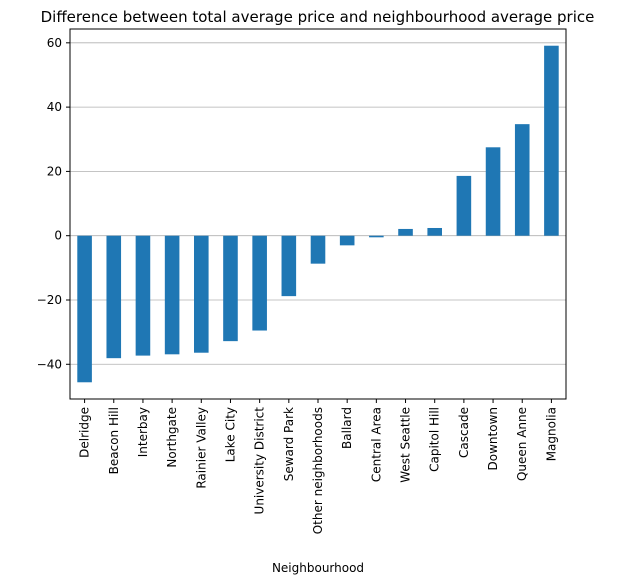  What do you see at coordinates (172, 437) in the screenshot?
I see `x-tick-label: Northgate` at bounding box center [172, 437].